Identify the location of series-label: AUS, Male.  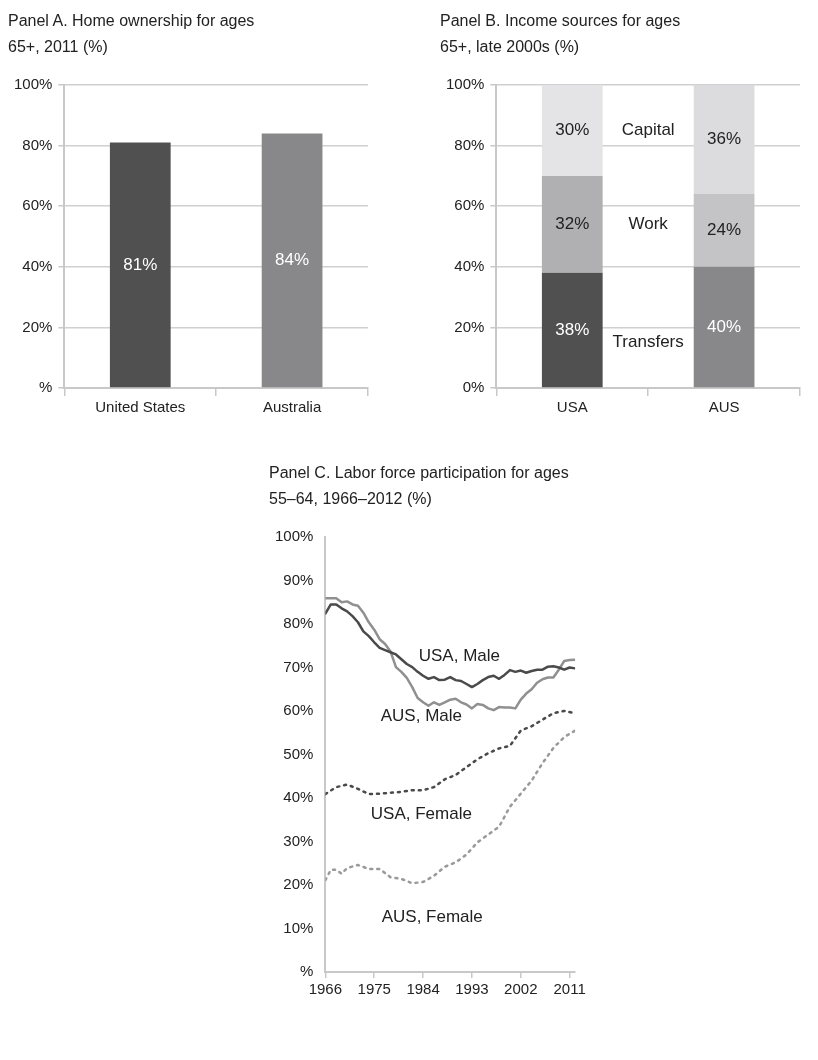
(421, 715).